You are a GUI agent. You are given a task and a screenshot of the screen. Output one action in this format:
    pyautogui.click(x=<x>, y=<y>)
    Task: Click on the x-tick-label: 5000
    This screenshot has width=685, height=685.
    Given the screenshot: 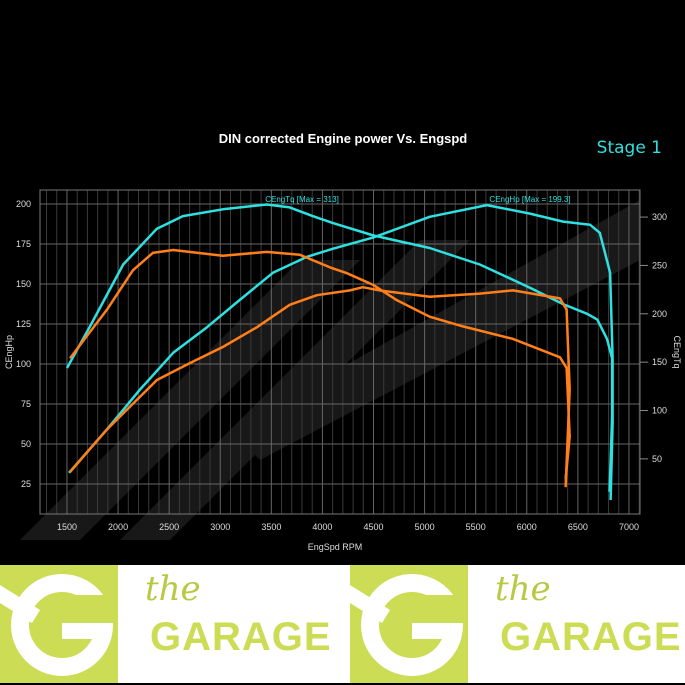 What is the action you would take?
    pyautogui.click(x=425, y=527)
    